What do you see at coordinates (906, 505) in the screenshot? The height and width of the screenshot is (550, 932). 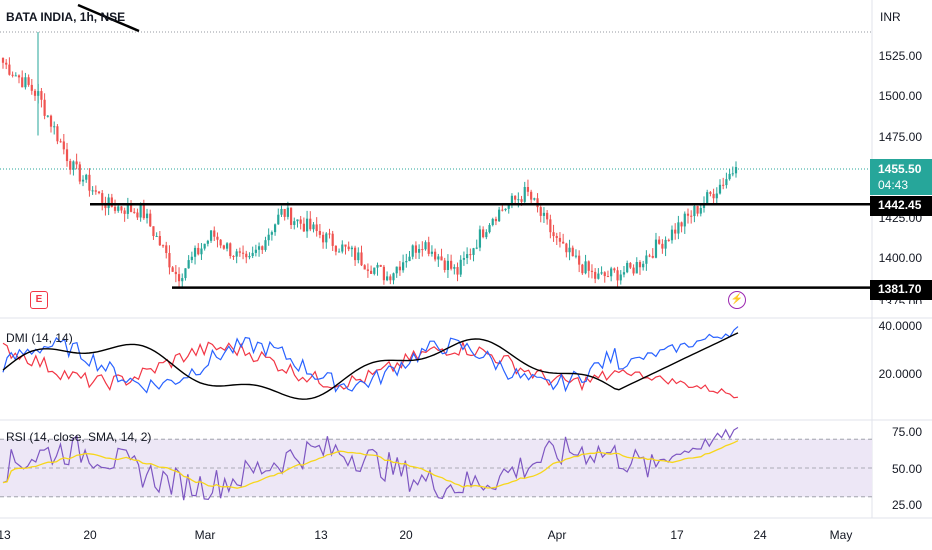 I see `rsi-tick: 25.00` at bounding box center [906, 505].